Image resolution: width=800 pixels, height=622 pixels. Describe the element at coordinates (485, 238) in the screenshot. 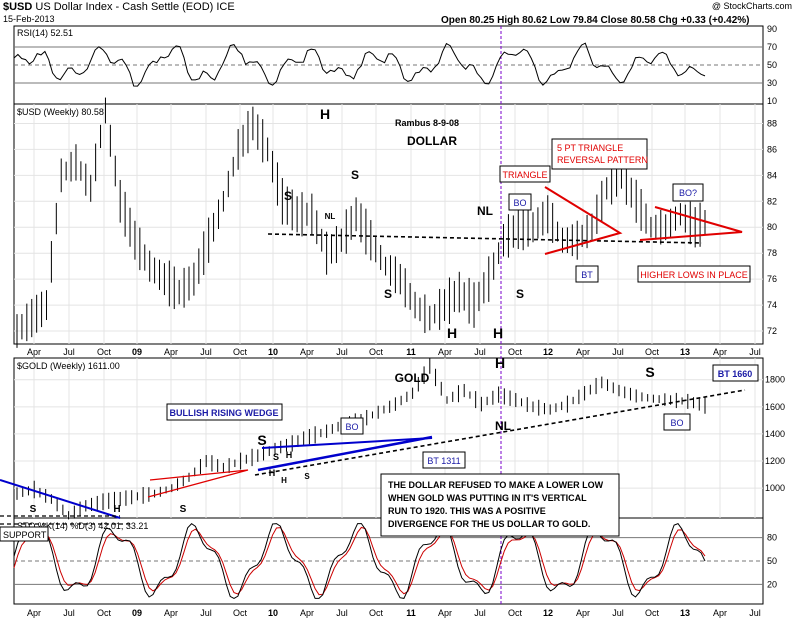

I see `usd-neckline` at that location.